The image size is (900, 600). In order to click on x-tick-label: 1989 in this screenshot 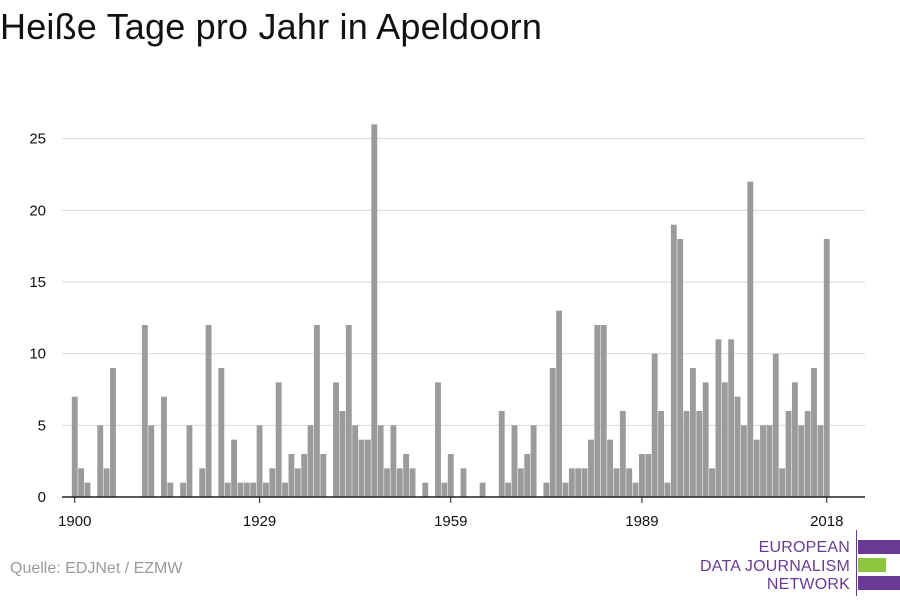, I will do `click(641, 521)`.